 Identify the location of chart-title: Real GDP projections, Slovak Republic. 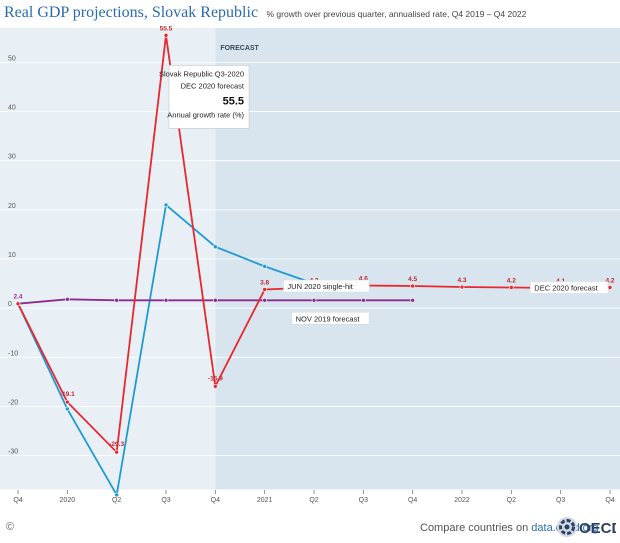
(131, 12).